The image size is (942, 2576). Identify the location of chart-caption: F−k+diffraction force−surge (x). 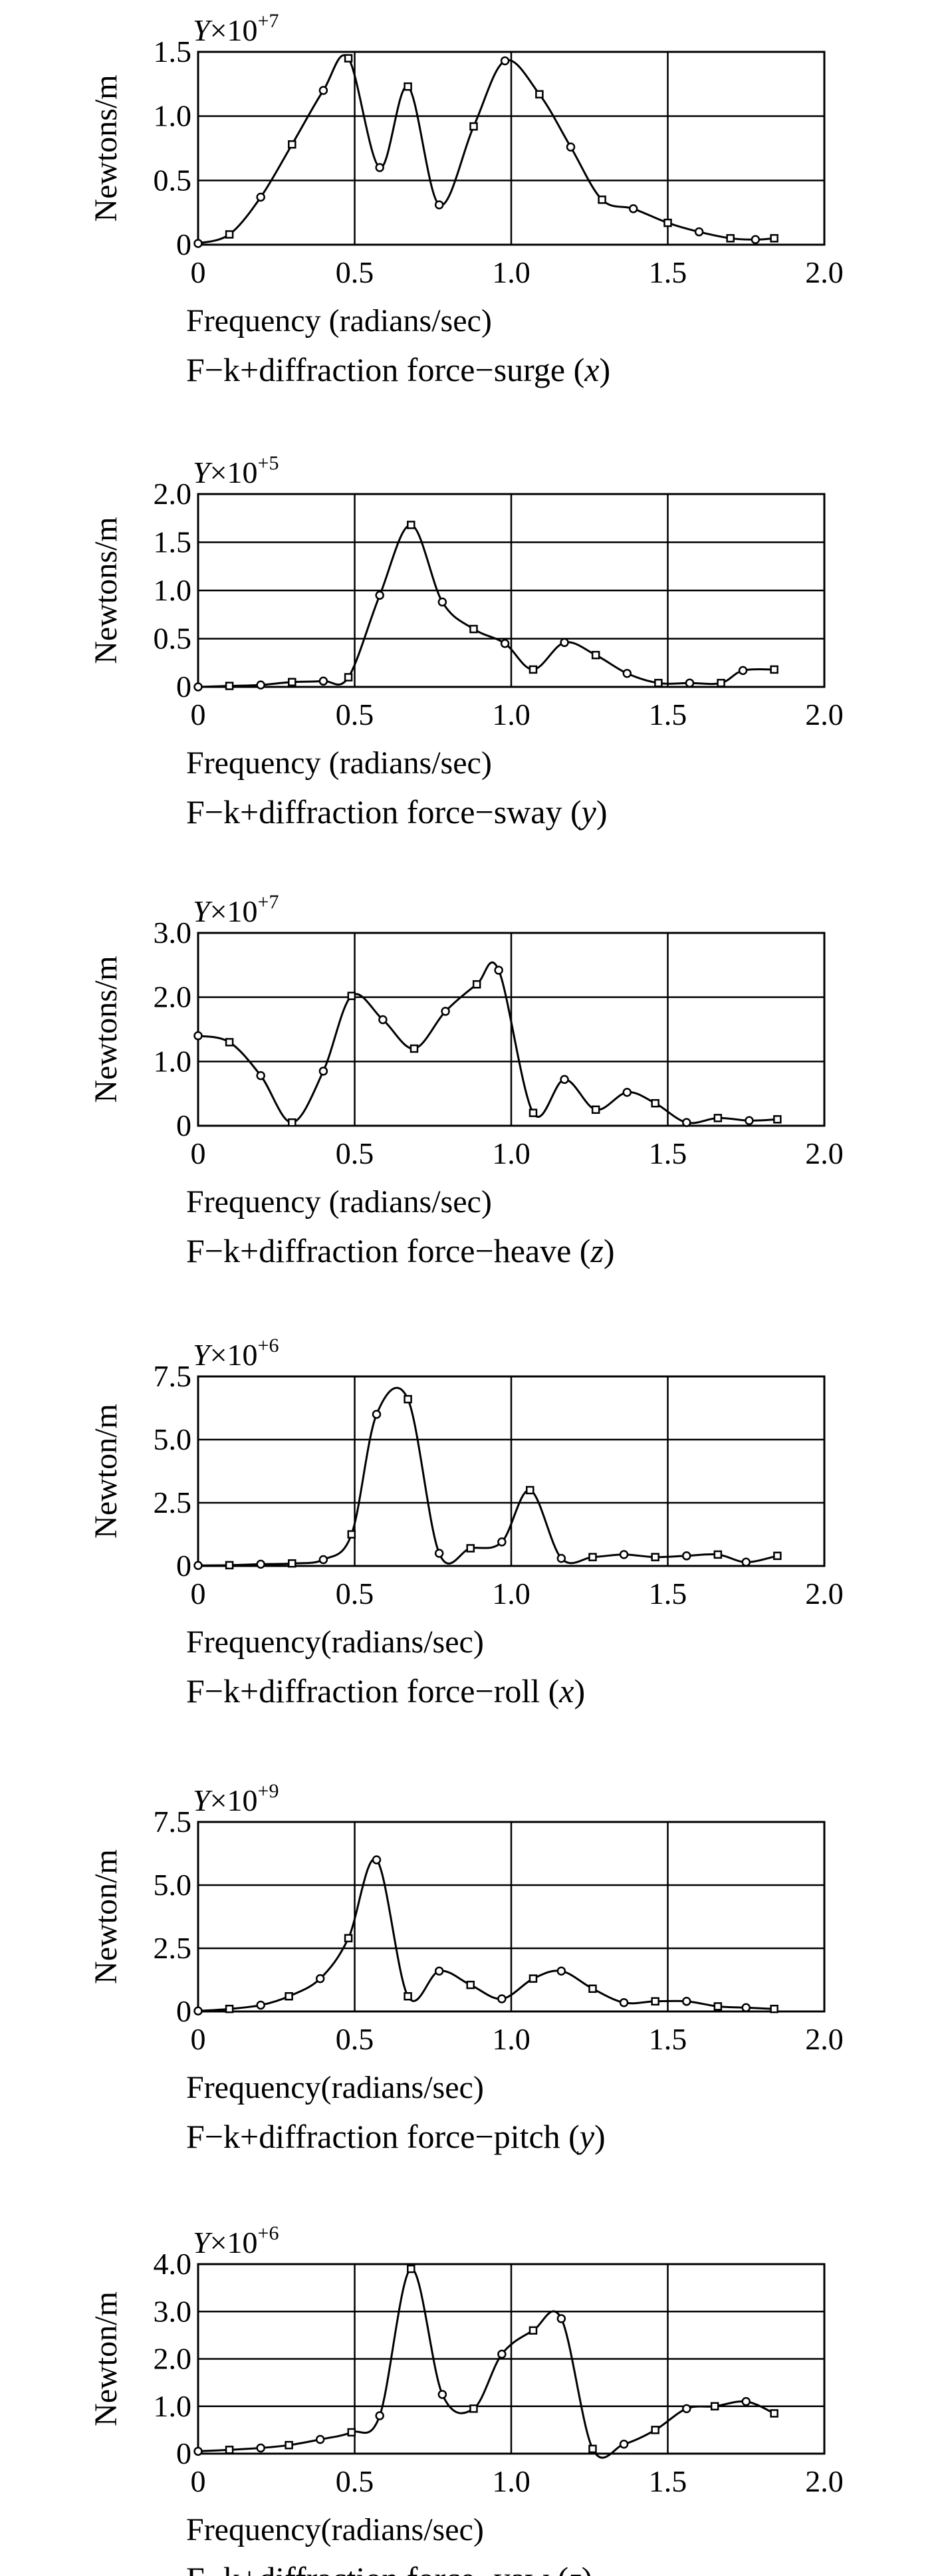
(398, 370).